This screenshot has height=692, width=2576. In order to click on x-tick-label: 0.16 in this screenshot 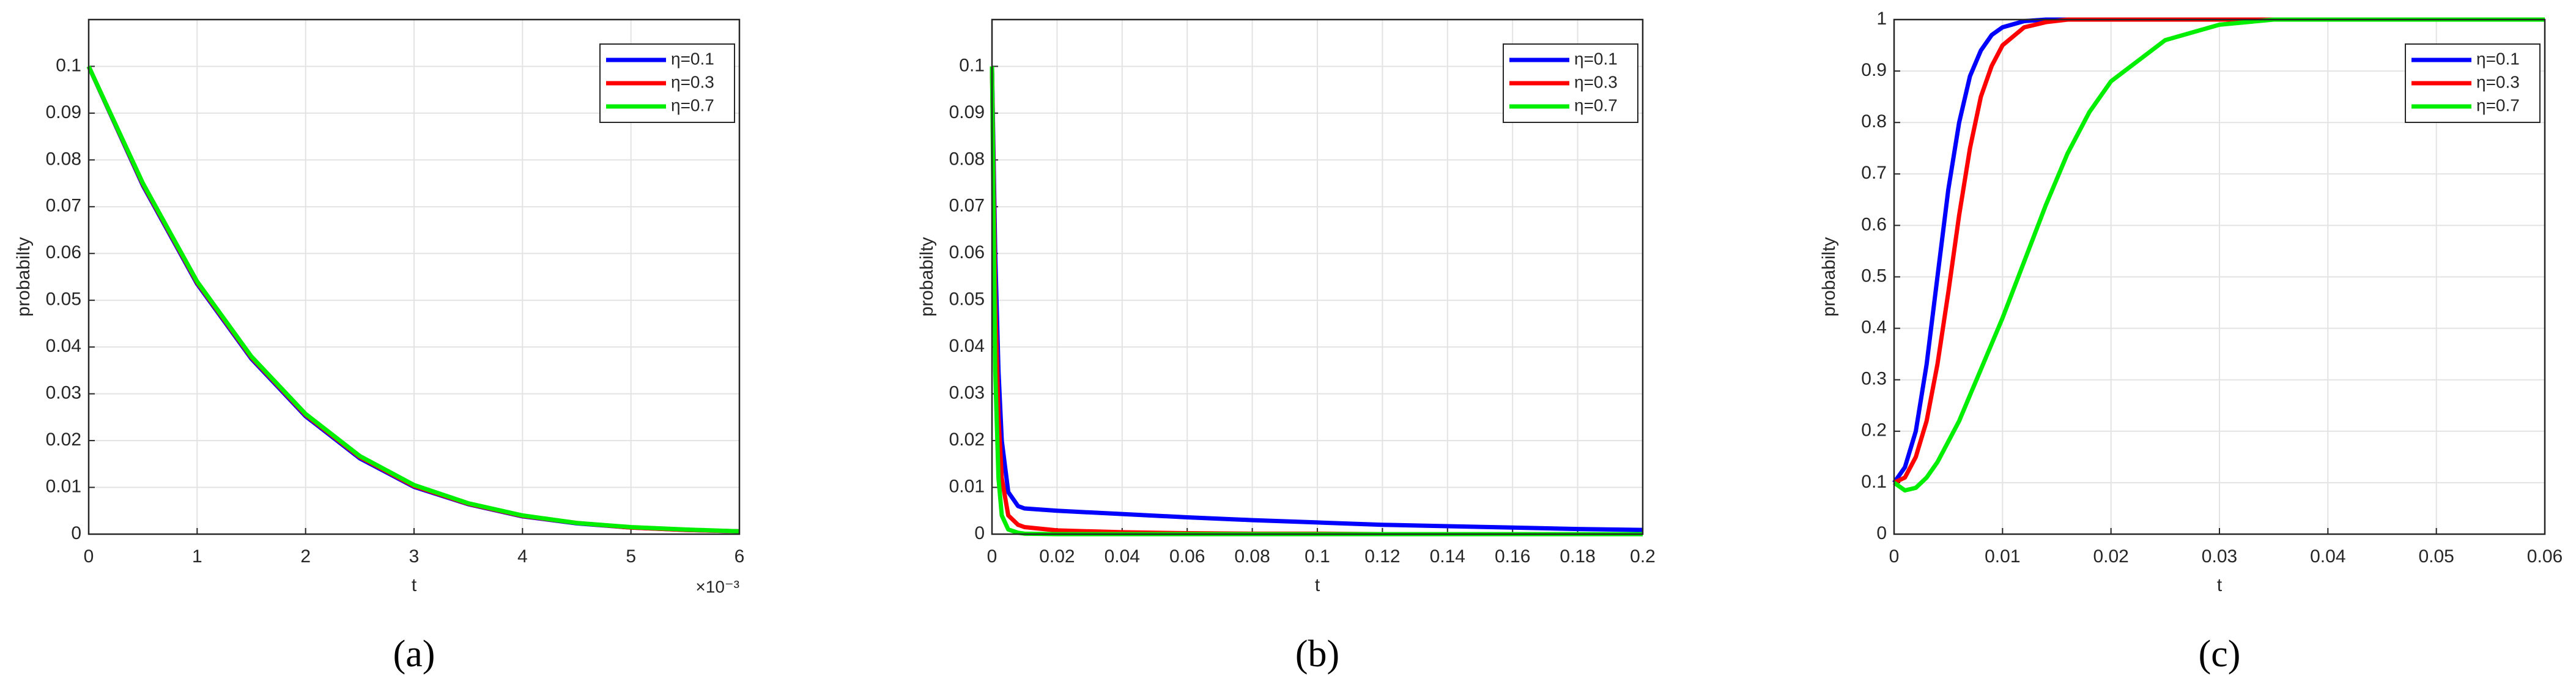, I will do `click(1512, 556)`.